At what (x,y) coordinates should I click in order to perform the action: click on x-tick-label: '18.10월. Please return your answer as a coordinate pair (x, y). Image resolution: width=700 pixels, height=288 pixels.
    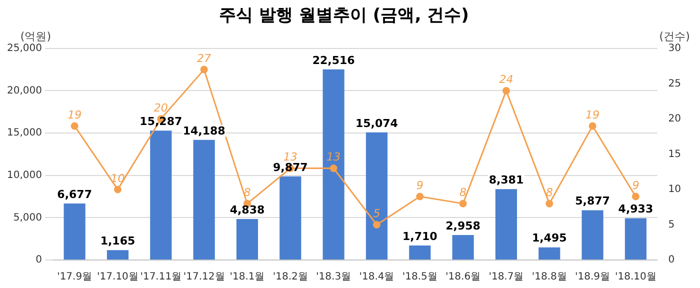
    Looking at the image, I should click on (635, 277).